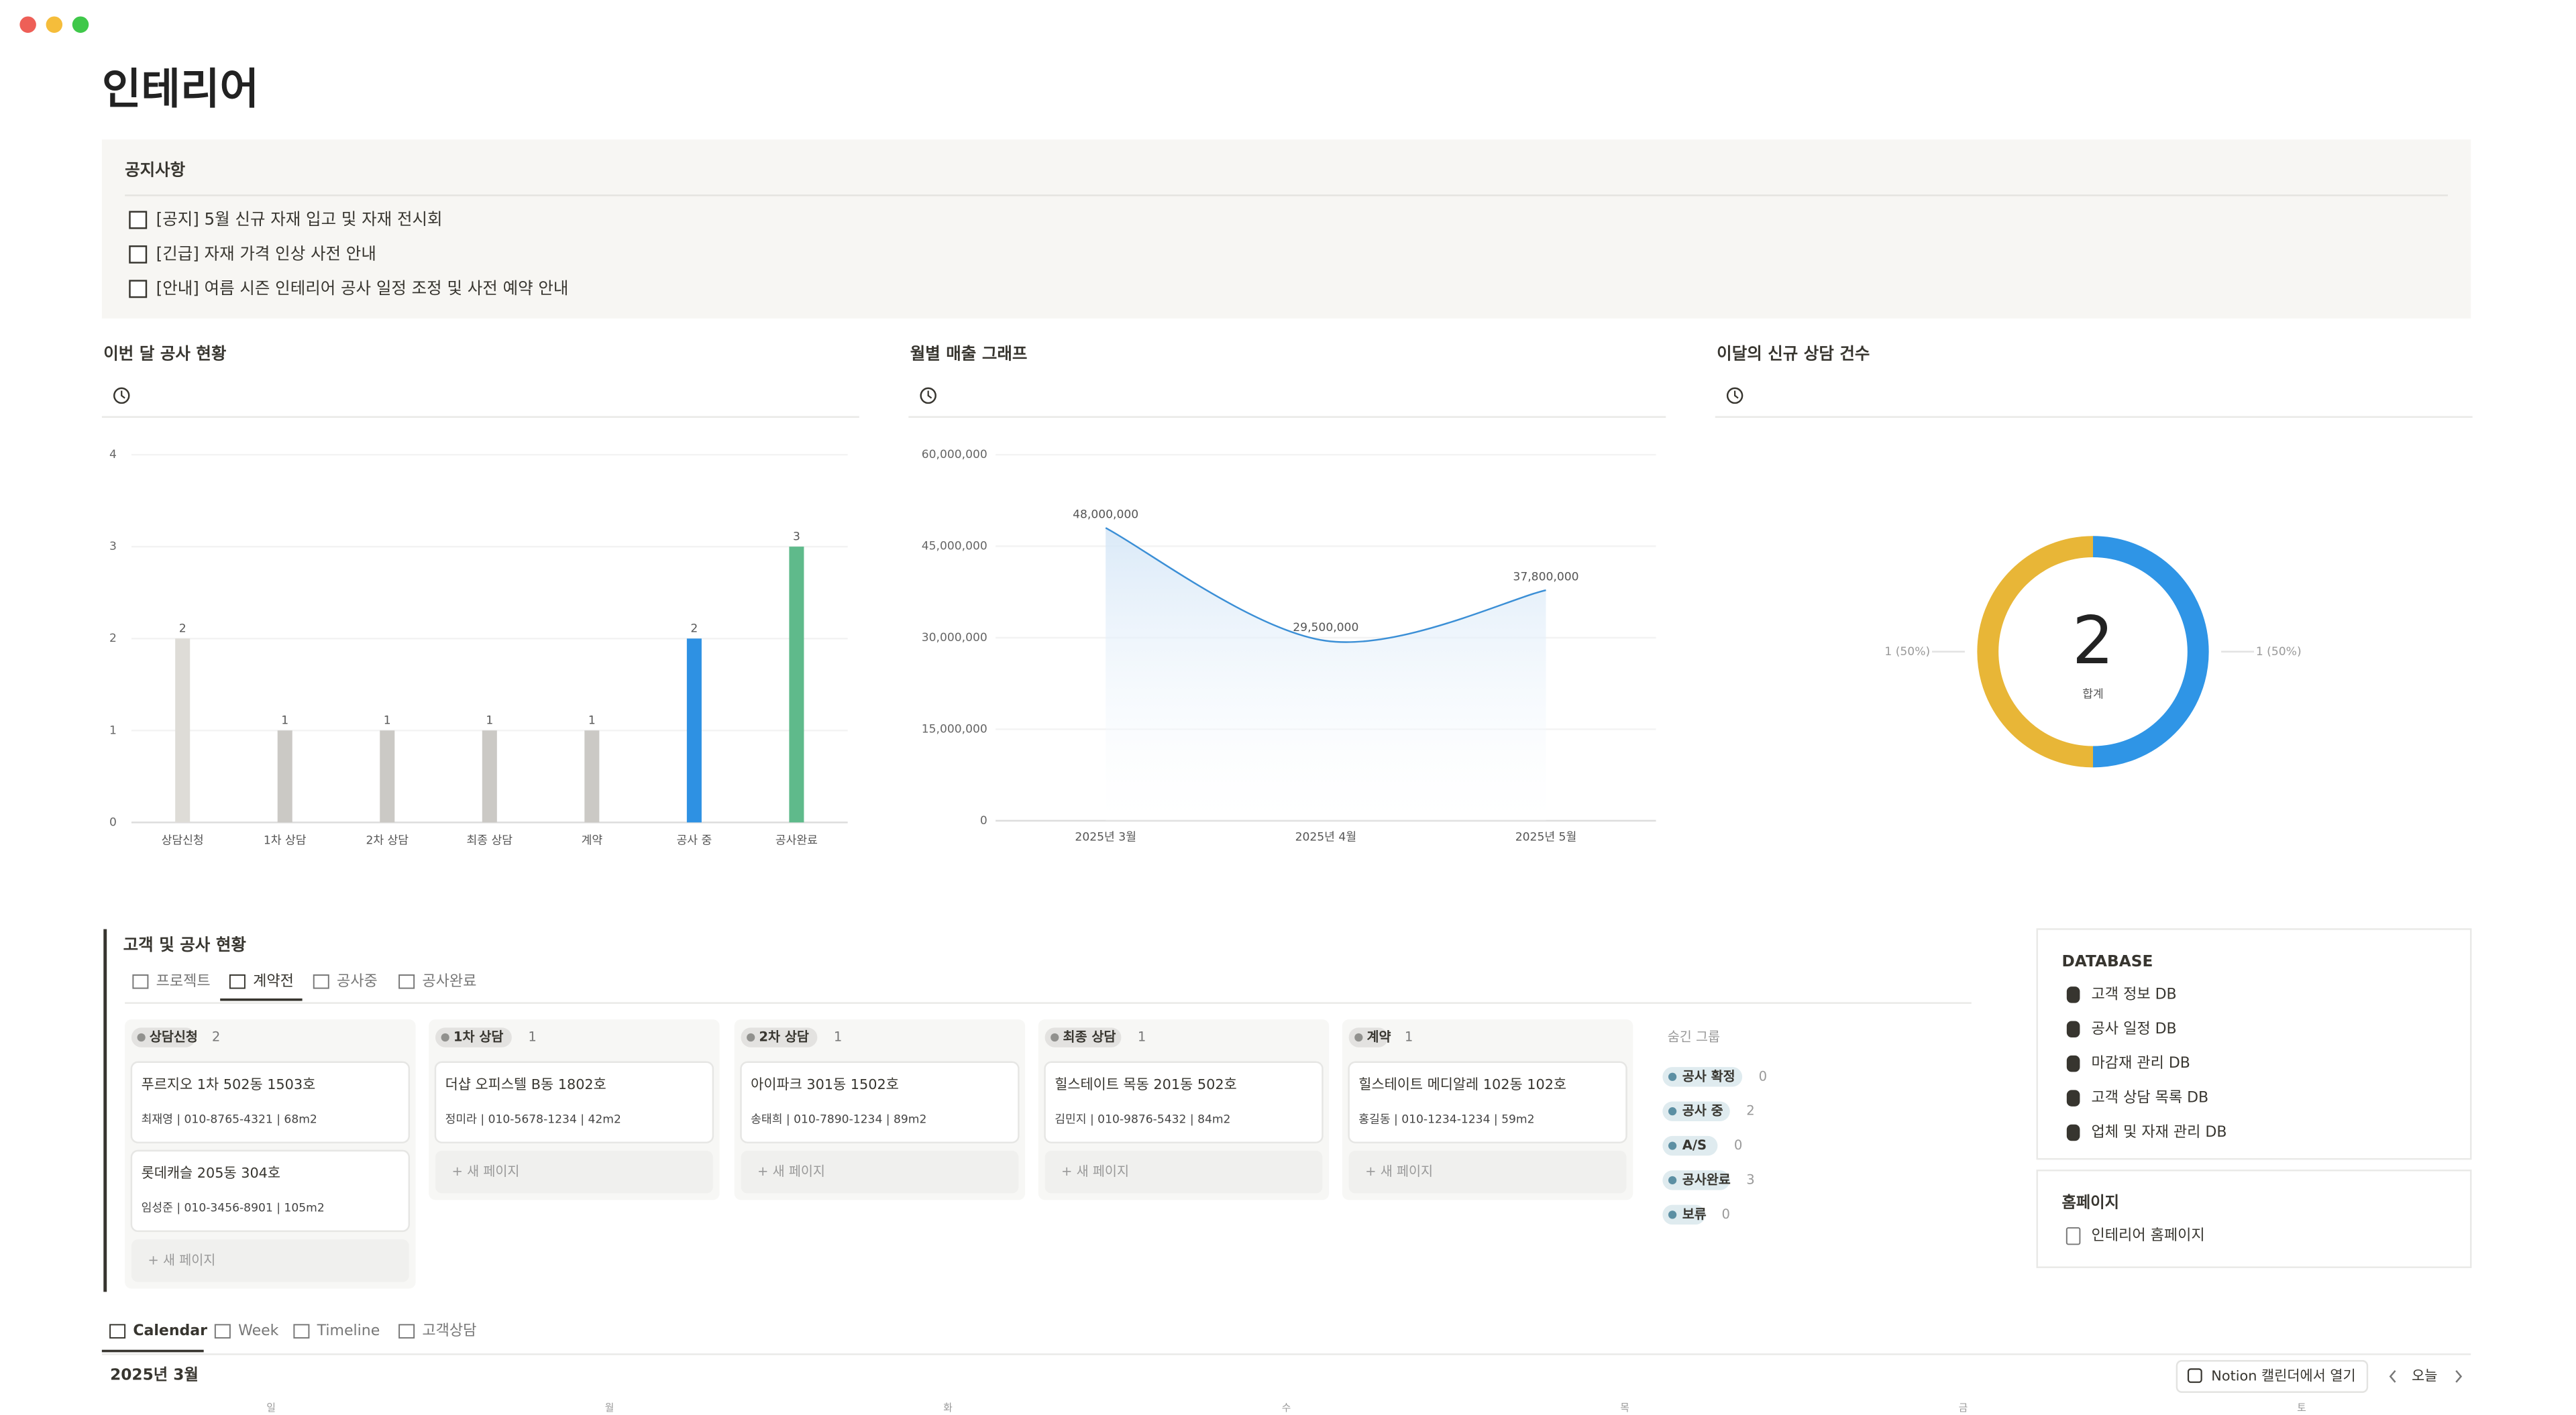 Image resolution: width=2576 pixels, height=1415 pixels. What do you see at coordinates (2283, 1375) in the screenshot?
I see `open-calendar-label: Notion 캘린더에서 열기` at bounding box center [2283, 1375].